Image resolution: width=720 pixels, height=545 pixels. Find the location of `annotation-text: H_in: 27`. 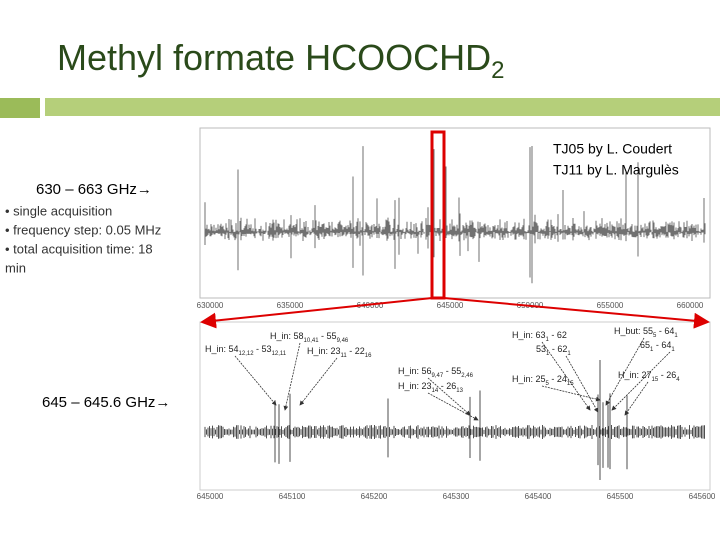

annotation-text: H_in: 27 is located at coordinates (635, 375).